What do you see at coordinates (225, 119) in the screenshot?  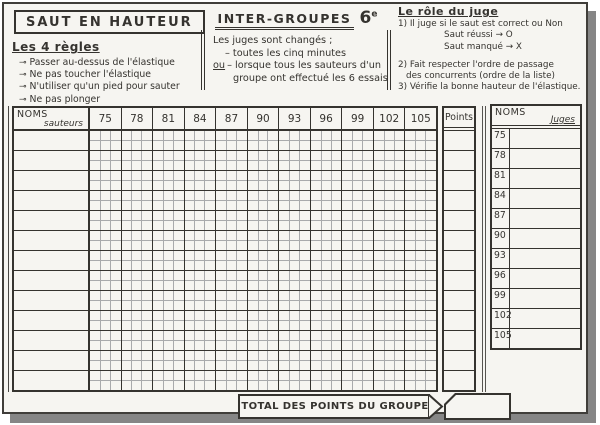 I see `jumpers-table-header: NOMS sauteurs 75 78 81 84 87 90 93 96 99 102 105` at bounding box center [225, 119].